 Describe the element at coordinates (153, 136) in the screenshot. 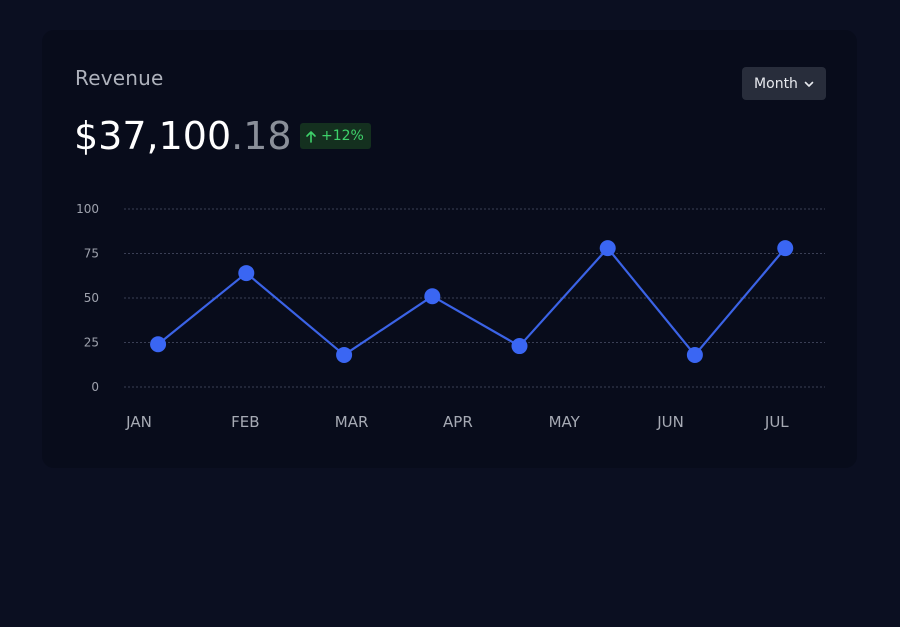

I see `revenue-amount-main: $37,100` at that location.